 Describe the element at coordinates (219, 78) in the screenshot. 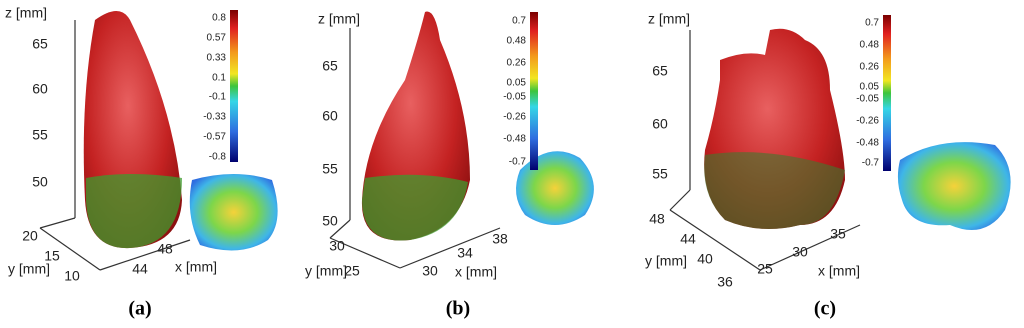

I see `colorbar-tick-label: 0.1` at that location.